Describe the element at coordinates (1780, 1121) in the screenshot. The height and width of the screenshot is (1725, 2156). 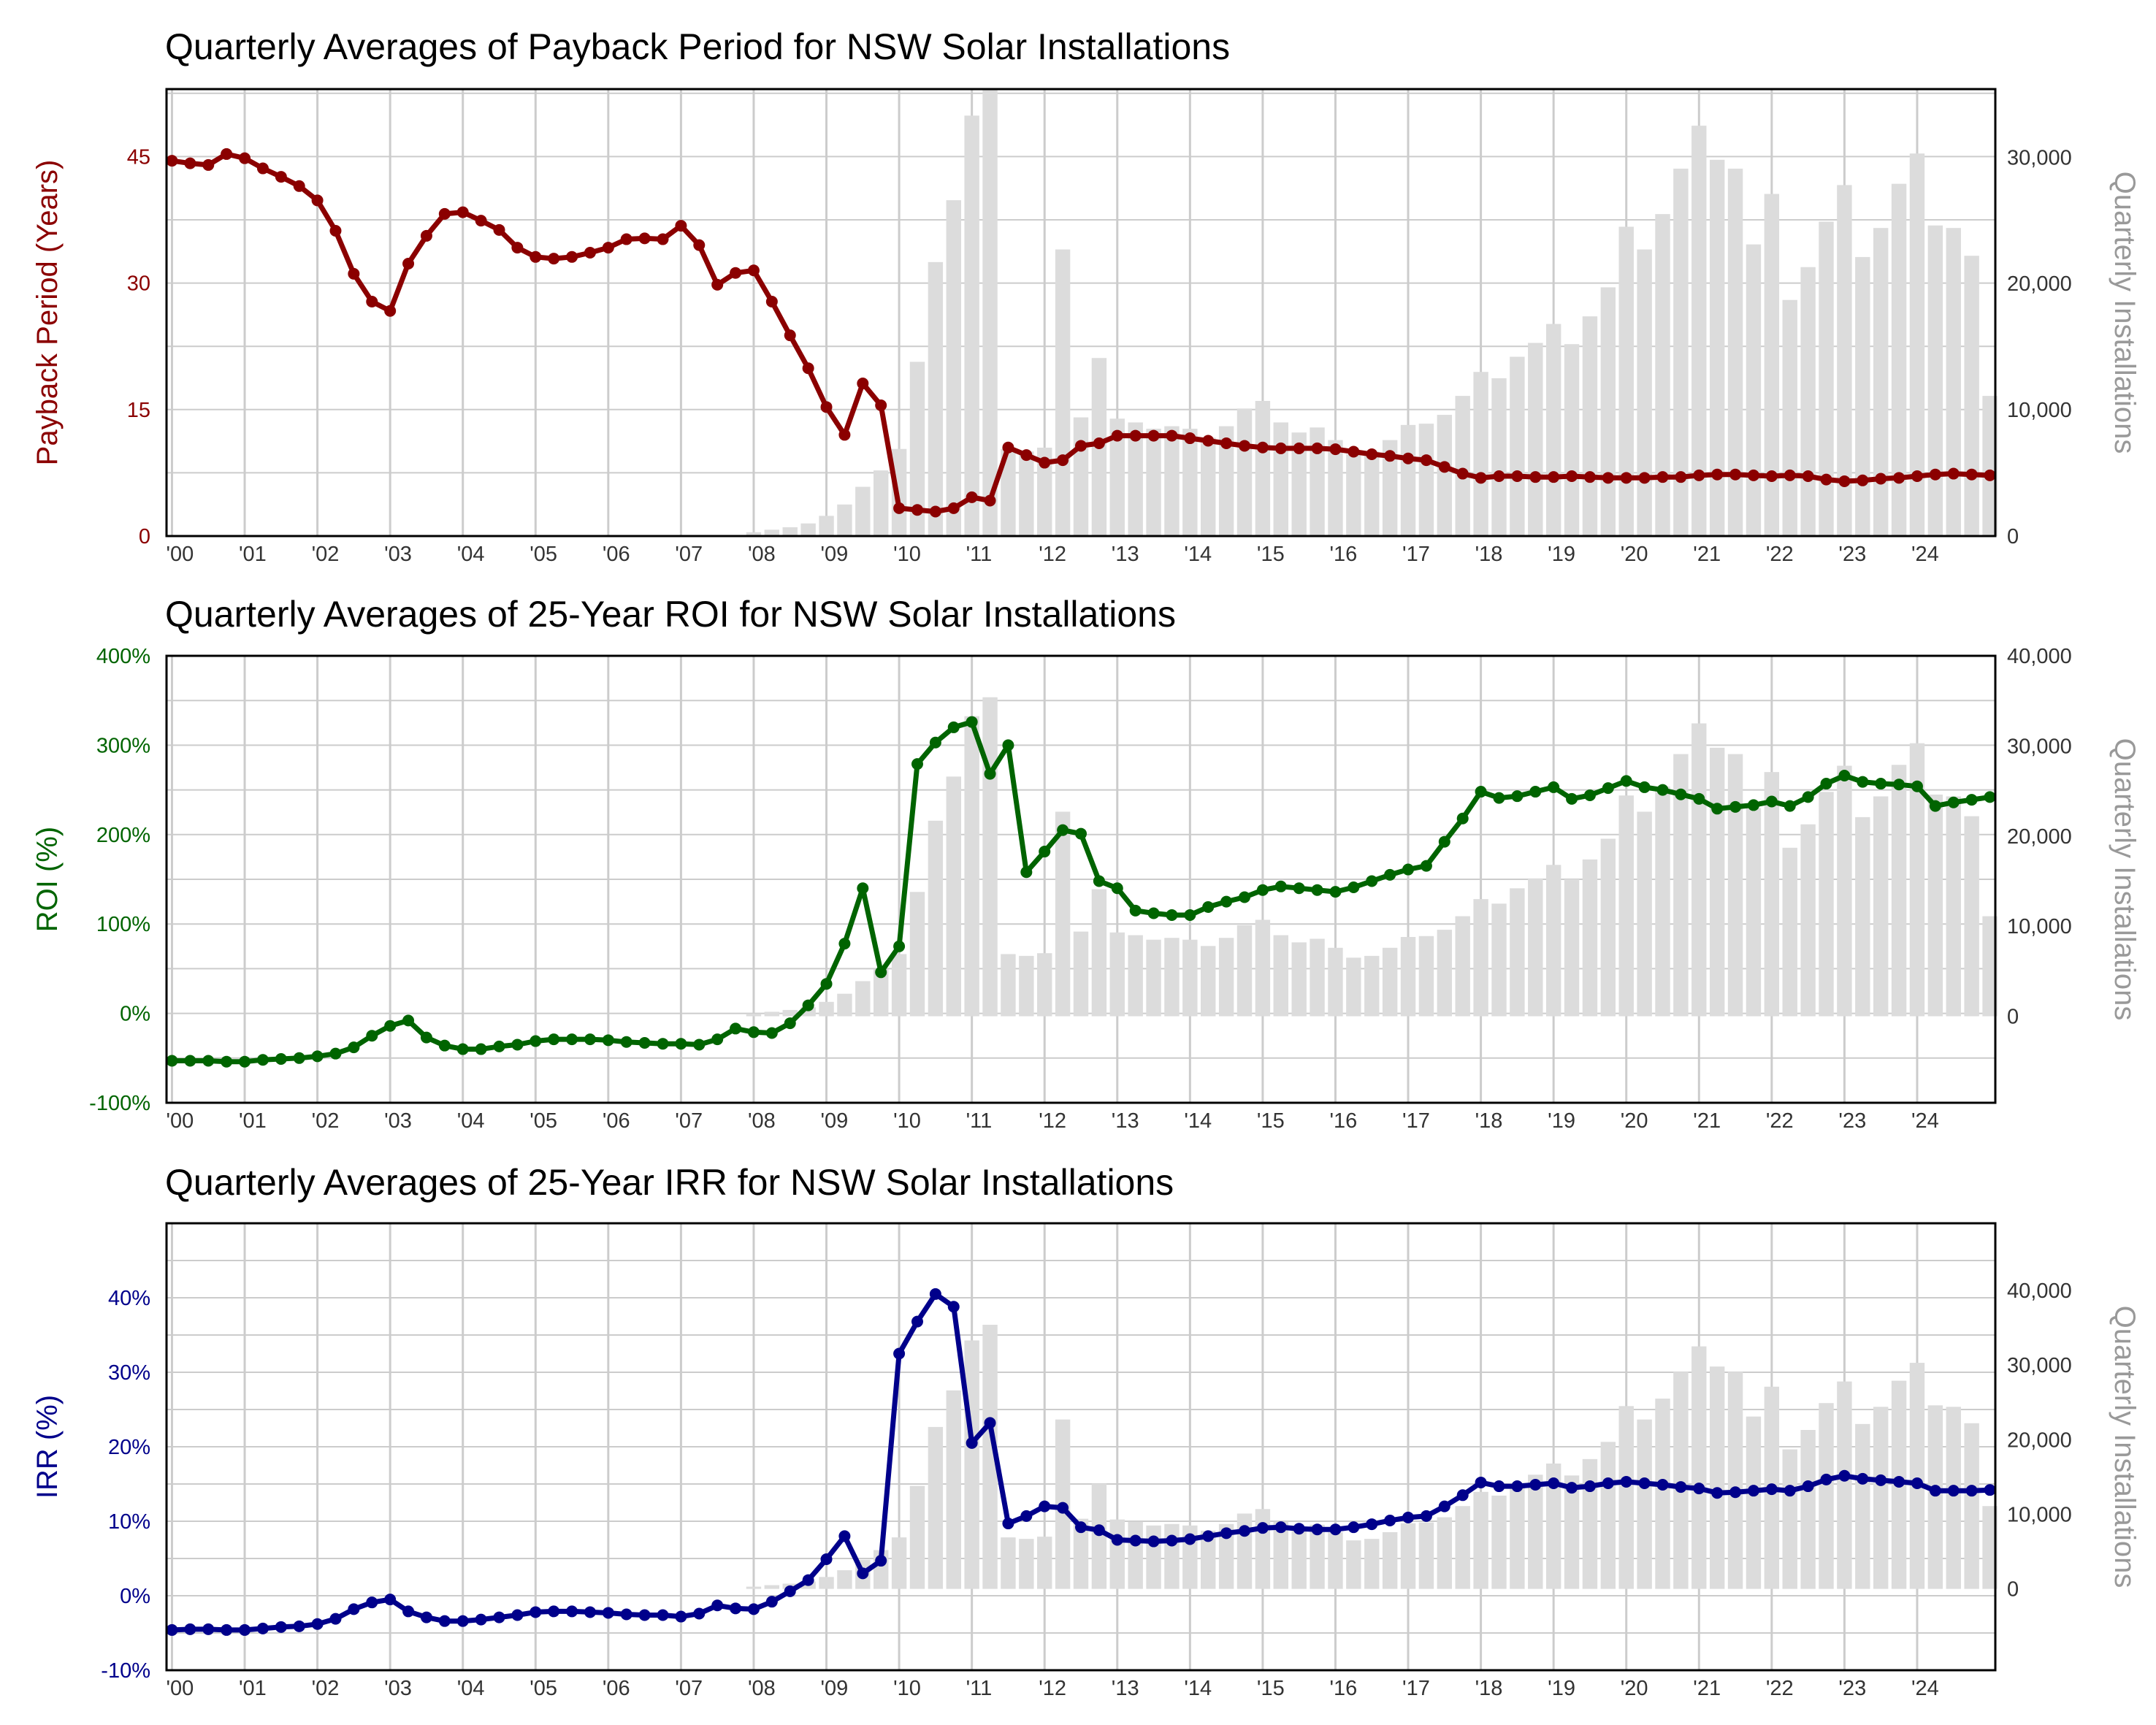
I see `roi-x-tick-label: '22` at that location.